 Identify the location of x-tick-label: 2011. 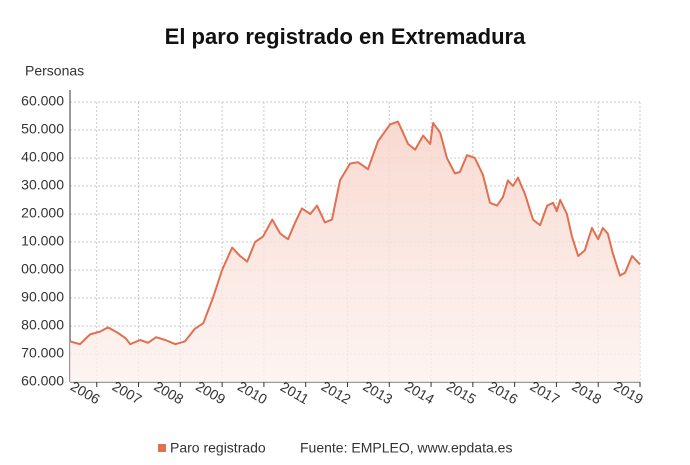
(295, 392).